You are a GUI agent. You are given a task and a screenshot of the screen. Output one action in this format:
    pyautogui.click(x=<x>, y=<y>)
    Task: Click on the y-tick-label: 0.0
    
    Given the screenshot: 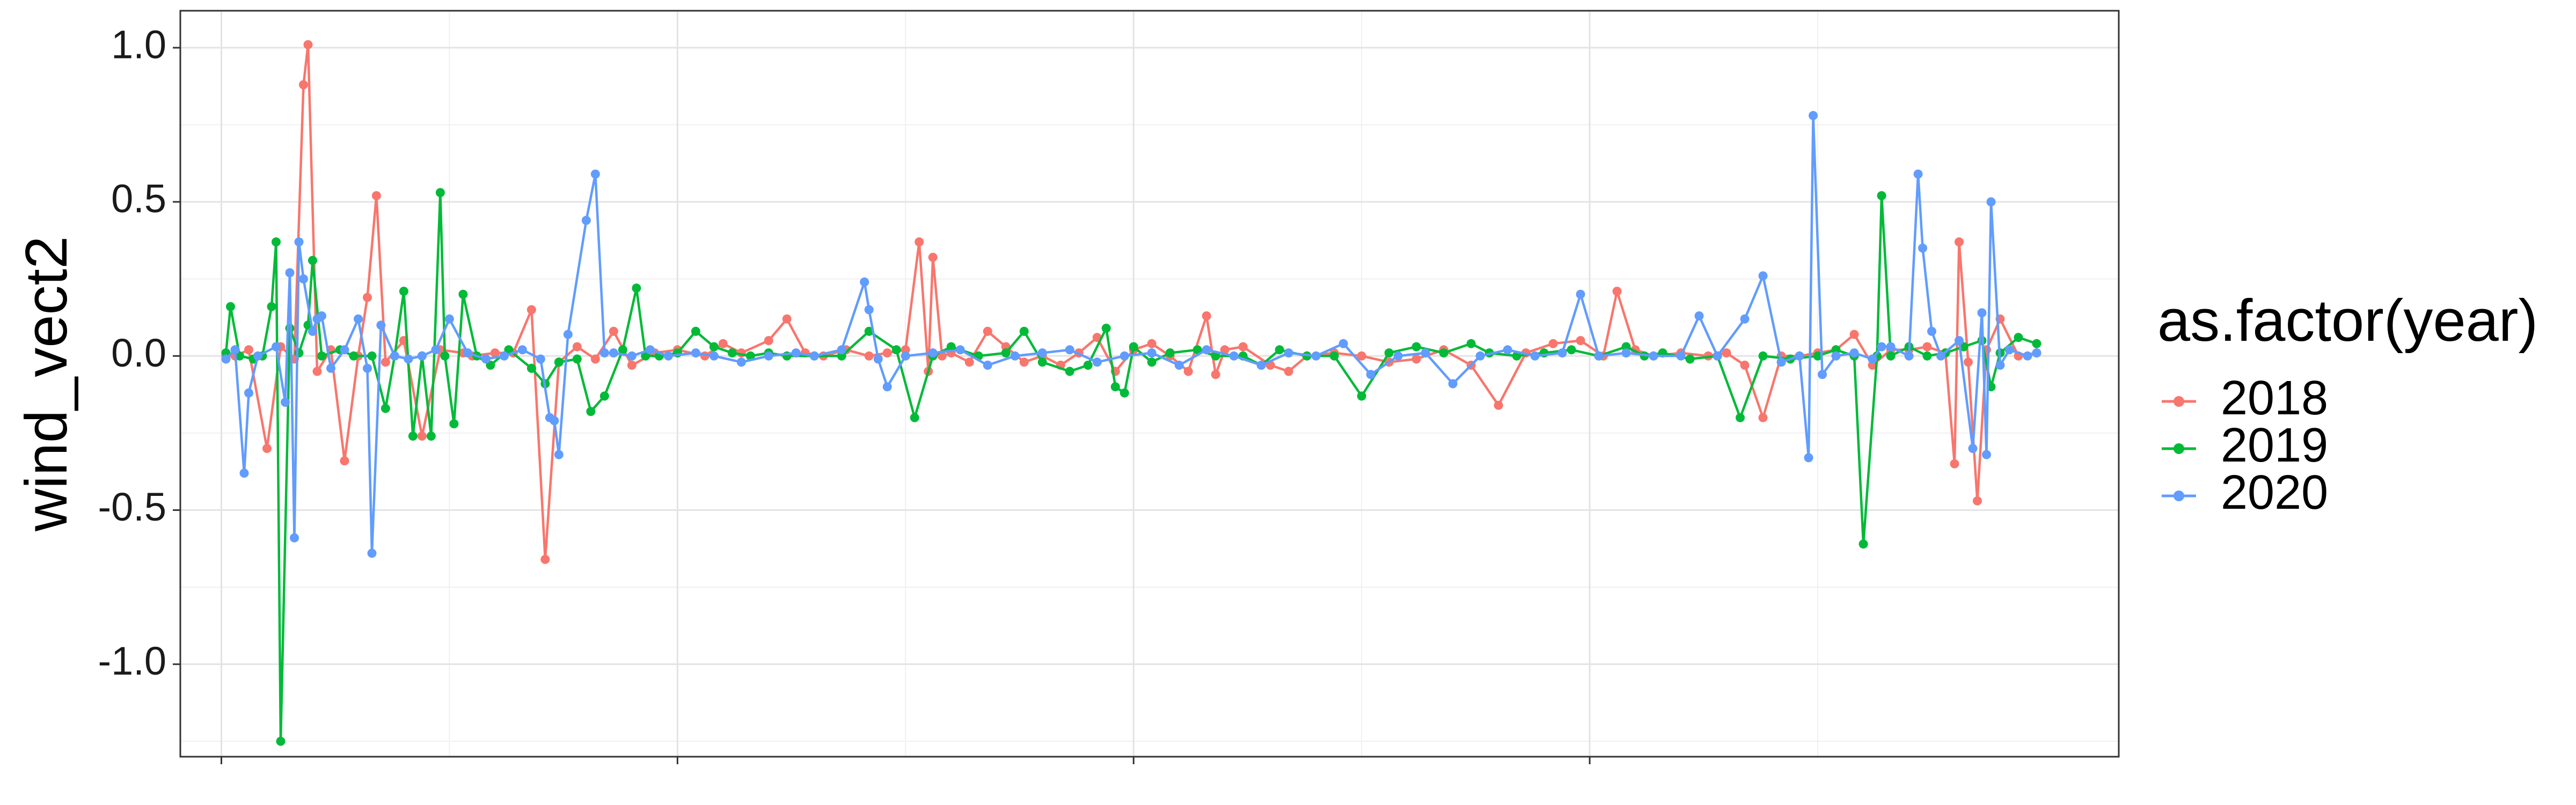 What is the action you would take?
    pyautogui.click(x=138, y=353)
    